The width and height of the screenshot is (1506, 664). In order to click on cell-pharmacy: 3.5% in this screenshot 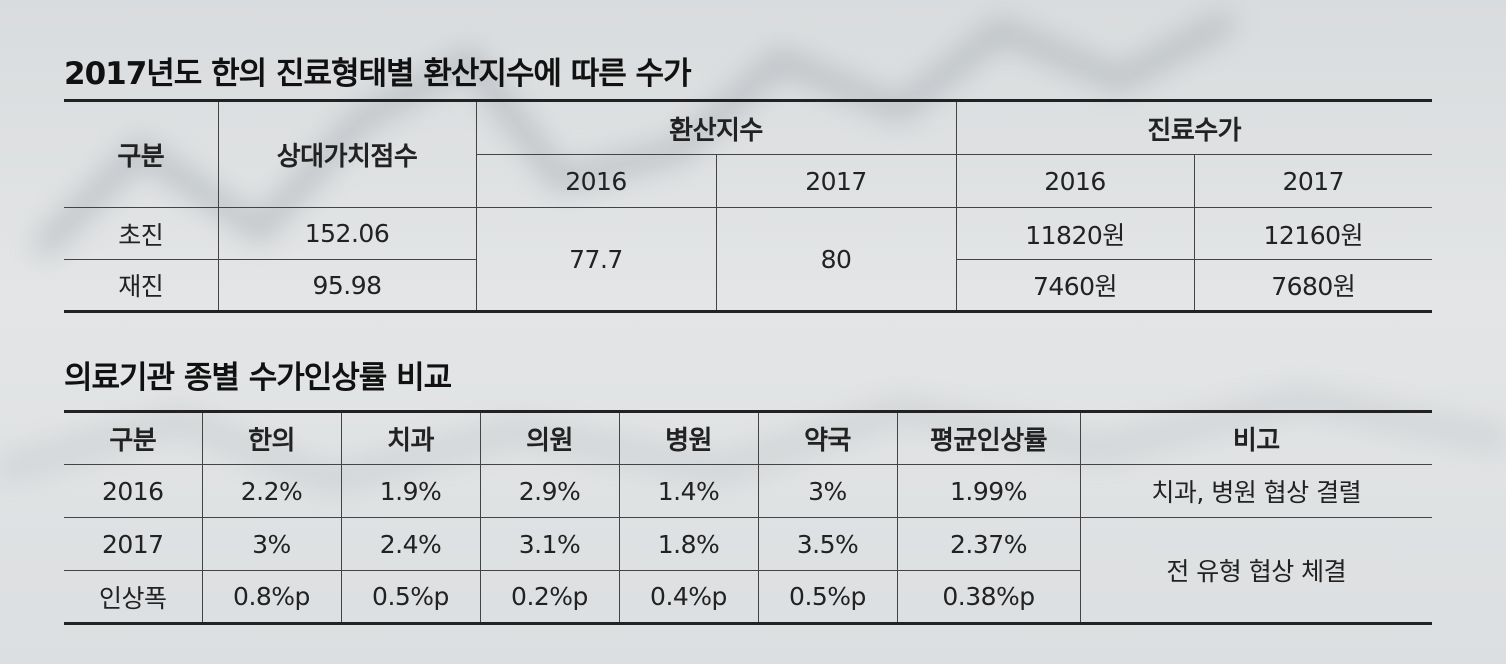, I will do `click(827, 544)`.